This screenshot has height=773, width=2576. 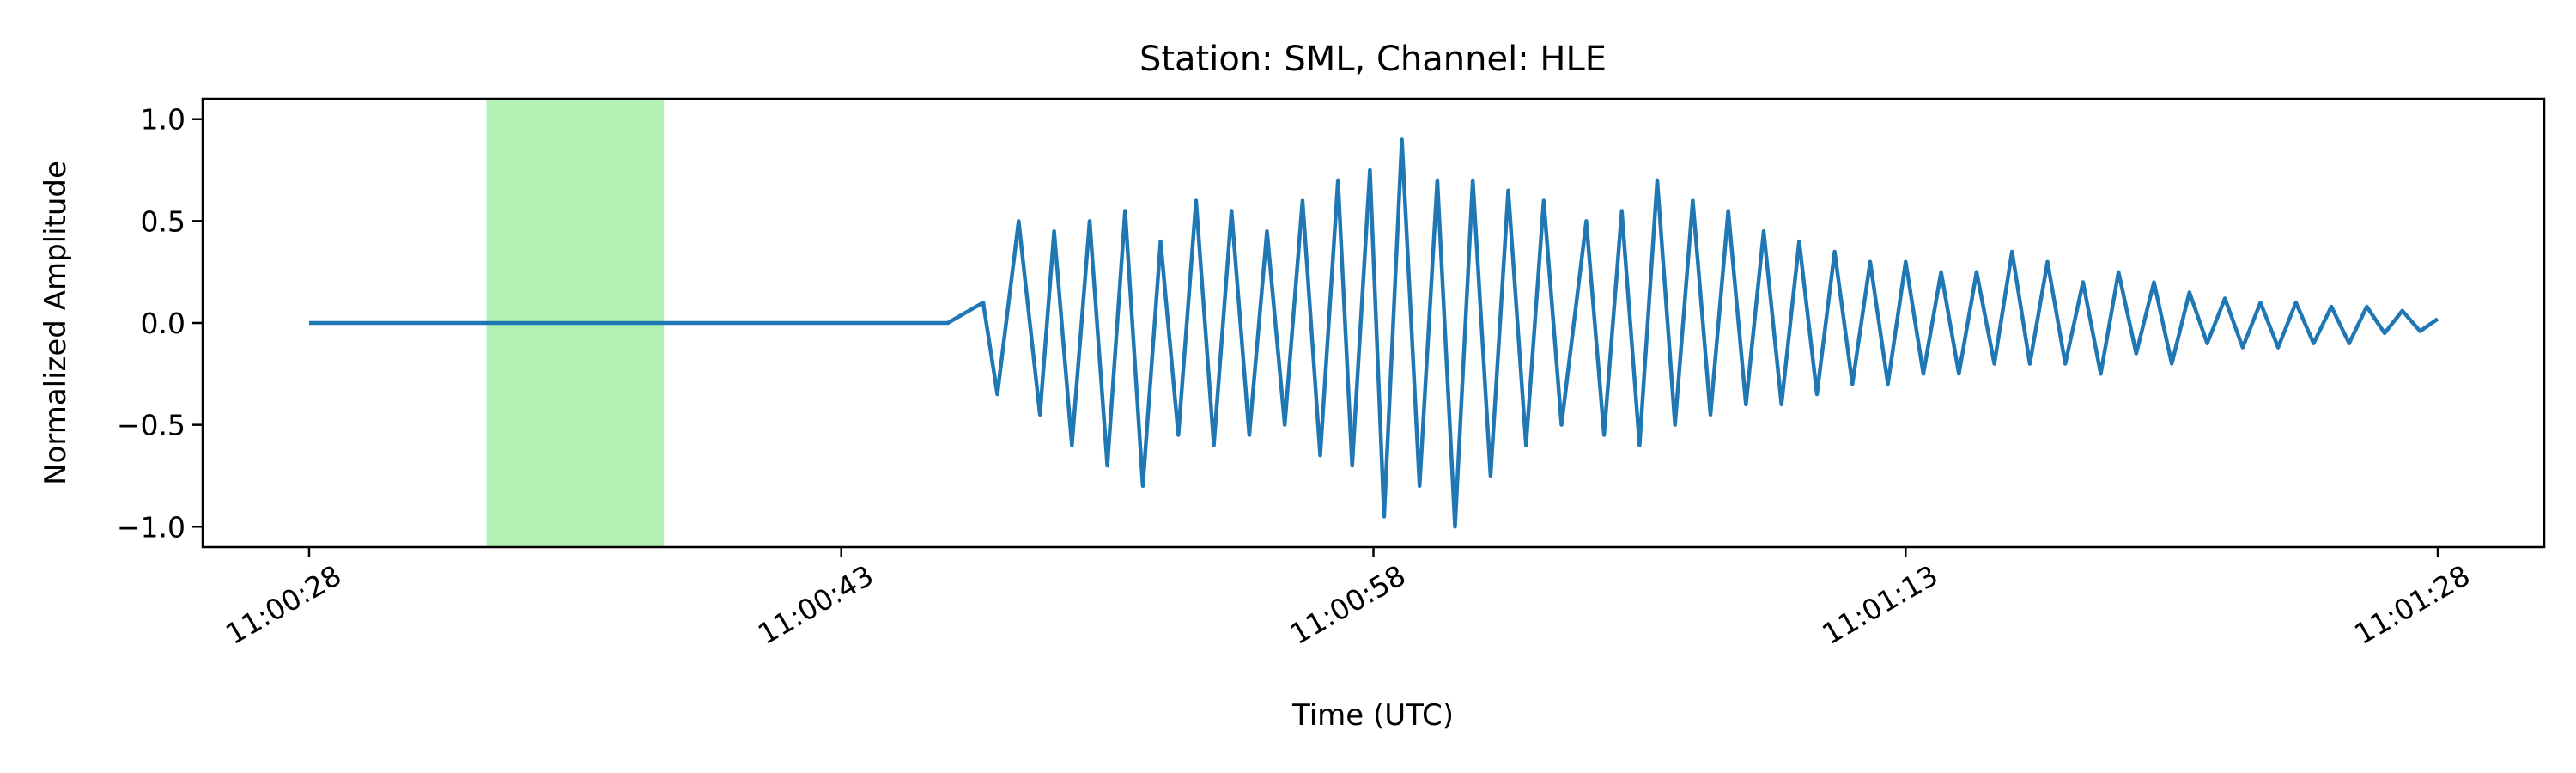 I want to click on y-tick-label: −1.0, so click(x=151, y=527).